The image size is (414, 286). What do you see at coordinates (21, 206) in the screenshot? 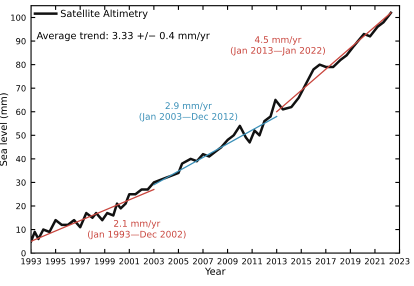
I see `y-tick-label: 20` at bounding box center [21, 206].